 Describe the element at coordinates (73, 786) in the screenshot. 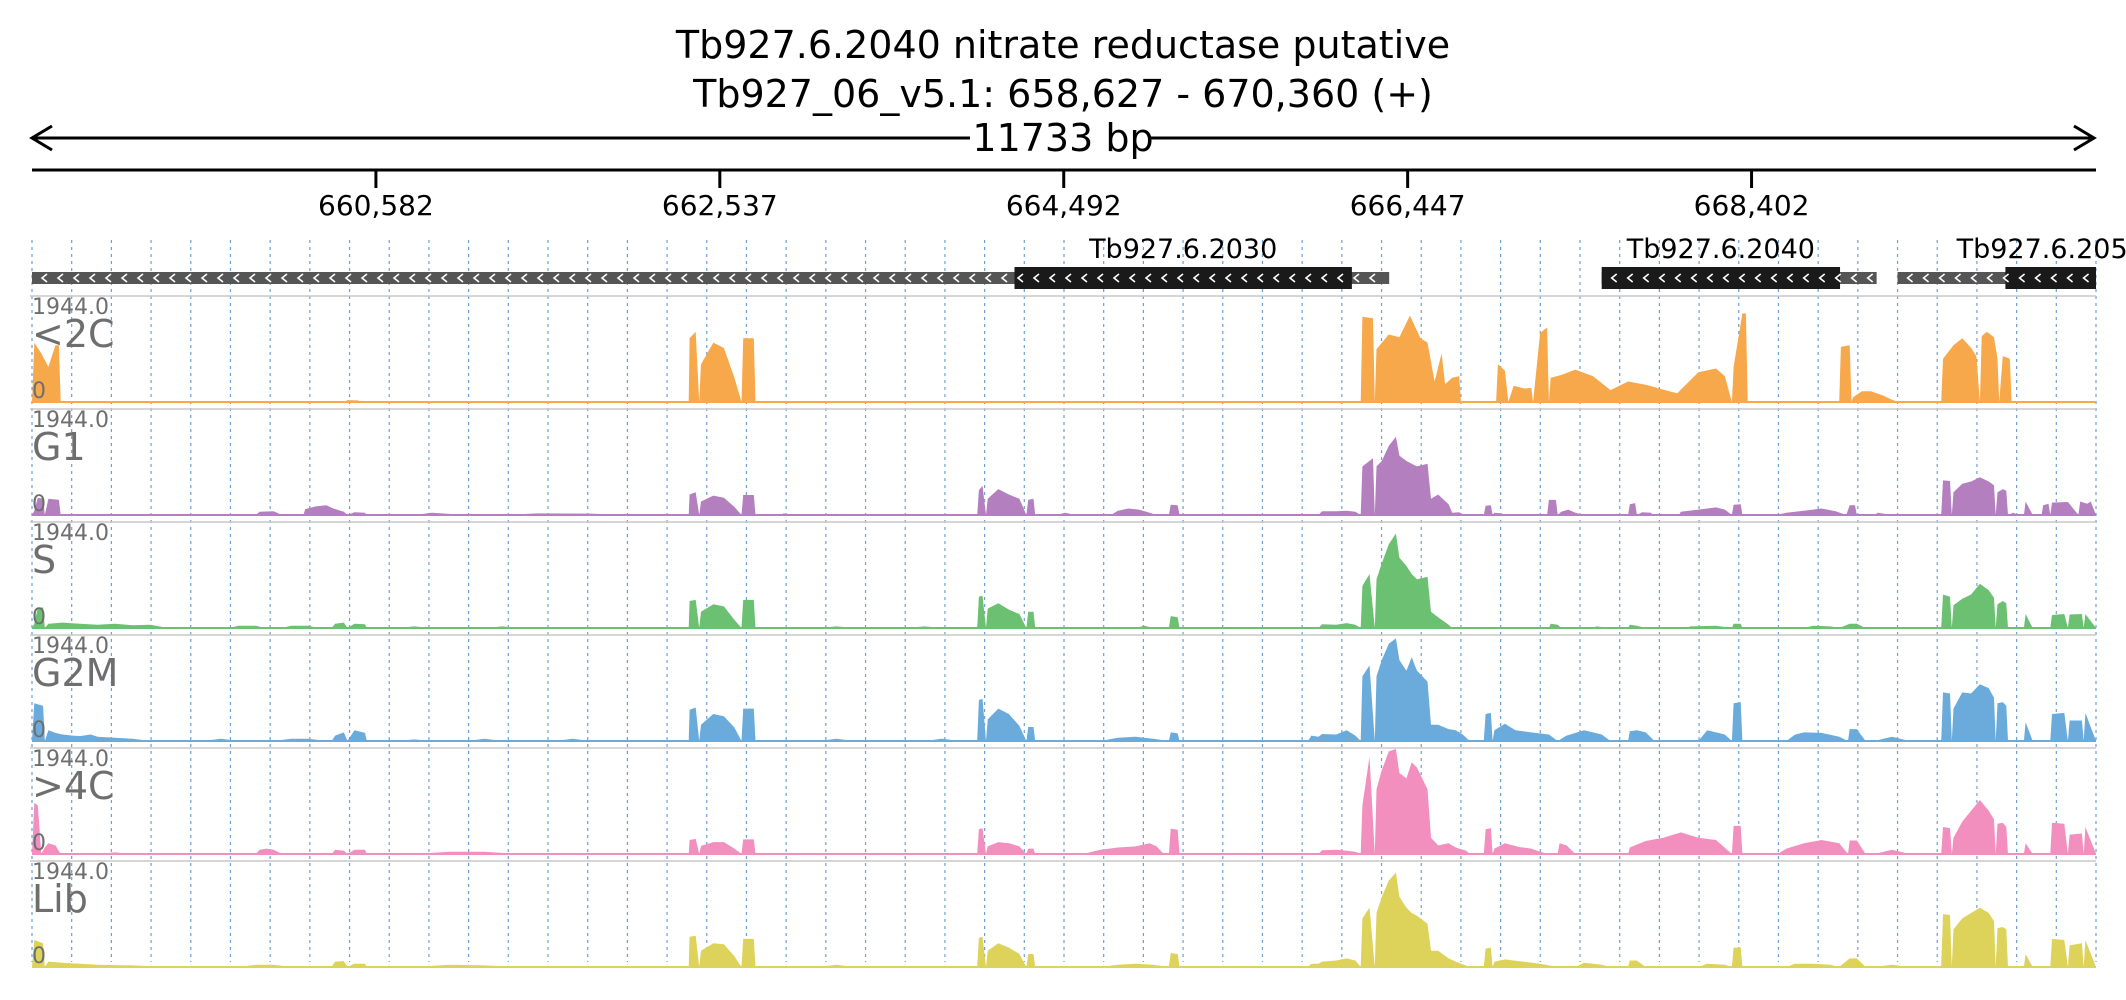

I see `track-name: >4C` at that location.